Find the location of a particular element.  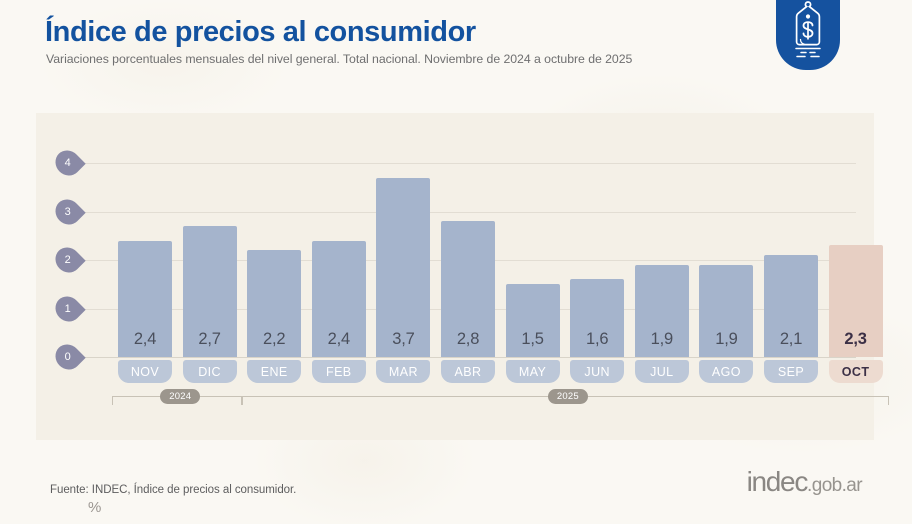

y-tick-0: 0 is located at coordinates (68, 357).